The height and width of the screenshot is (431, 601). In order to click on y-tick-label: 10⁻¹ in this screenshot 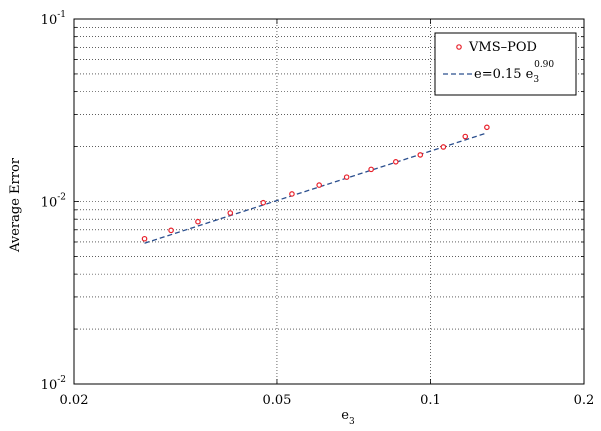, I will do `click(53, 19)`.